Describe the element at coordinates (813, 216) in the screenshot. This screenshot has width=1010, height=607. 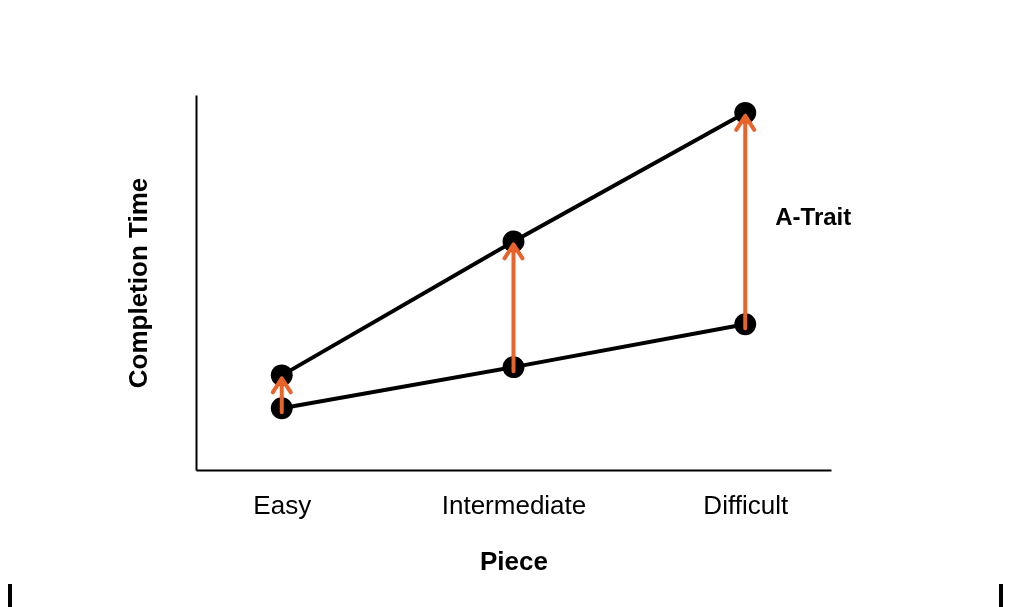
I see `annotation: A-Trait` at that location.